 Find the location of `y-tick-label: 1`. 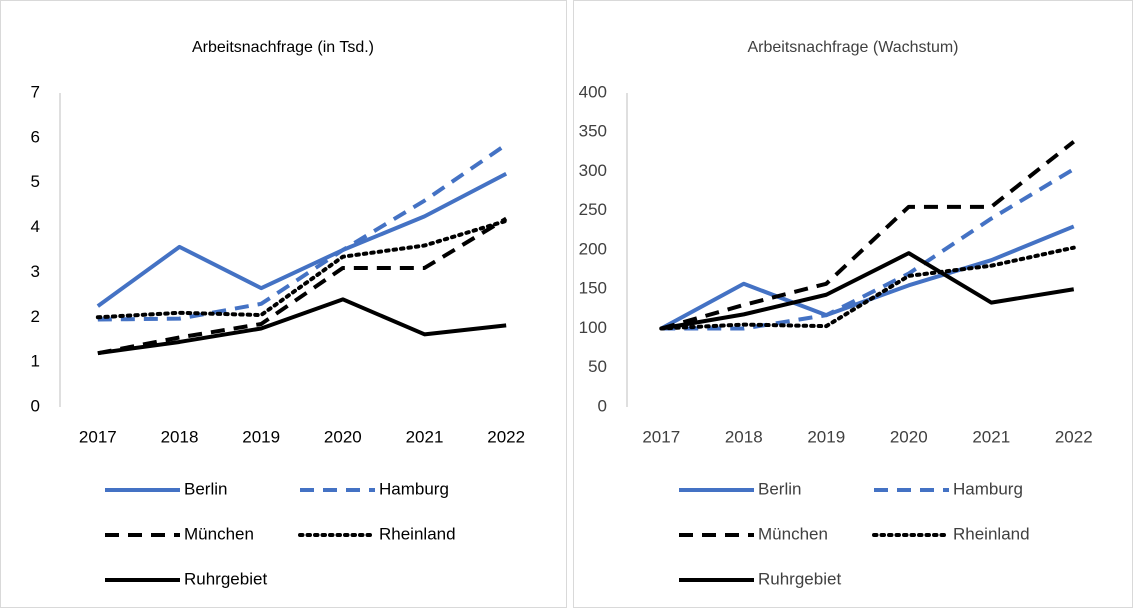

y-tick-label: 1 is located at coordinates (35, 361).